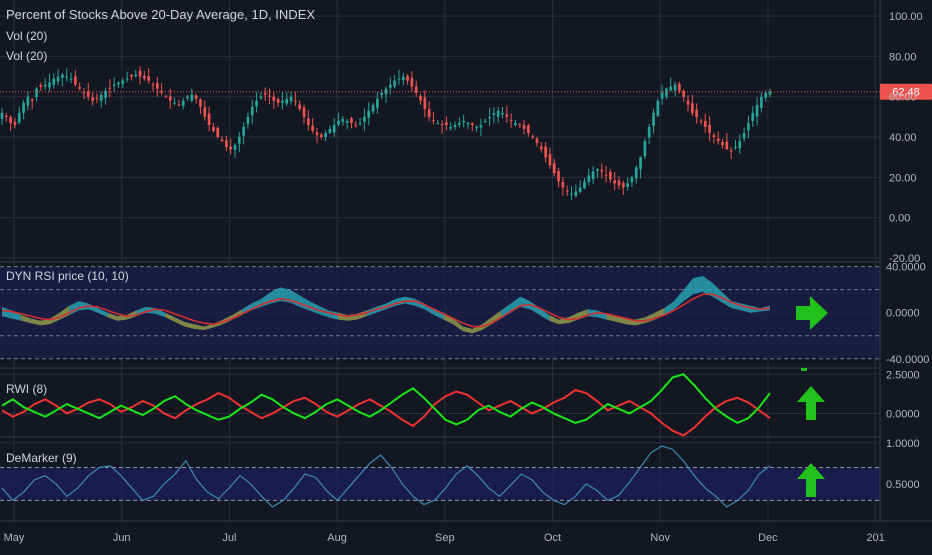 Image resolution: width=932 pixels, height=555 pixels. I want to click on right-arrow-icon, so click(812, 313).